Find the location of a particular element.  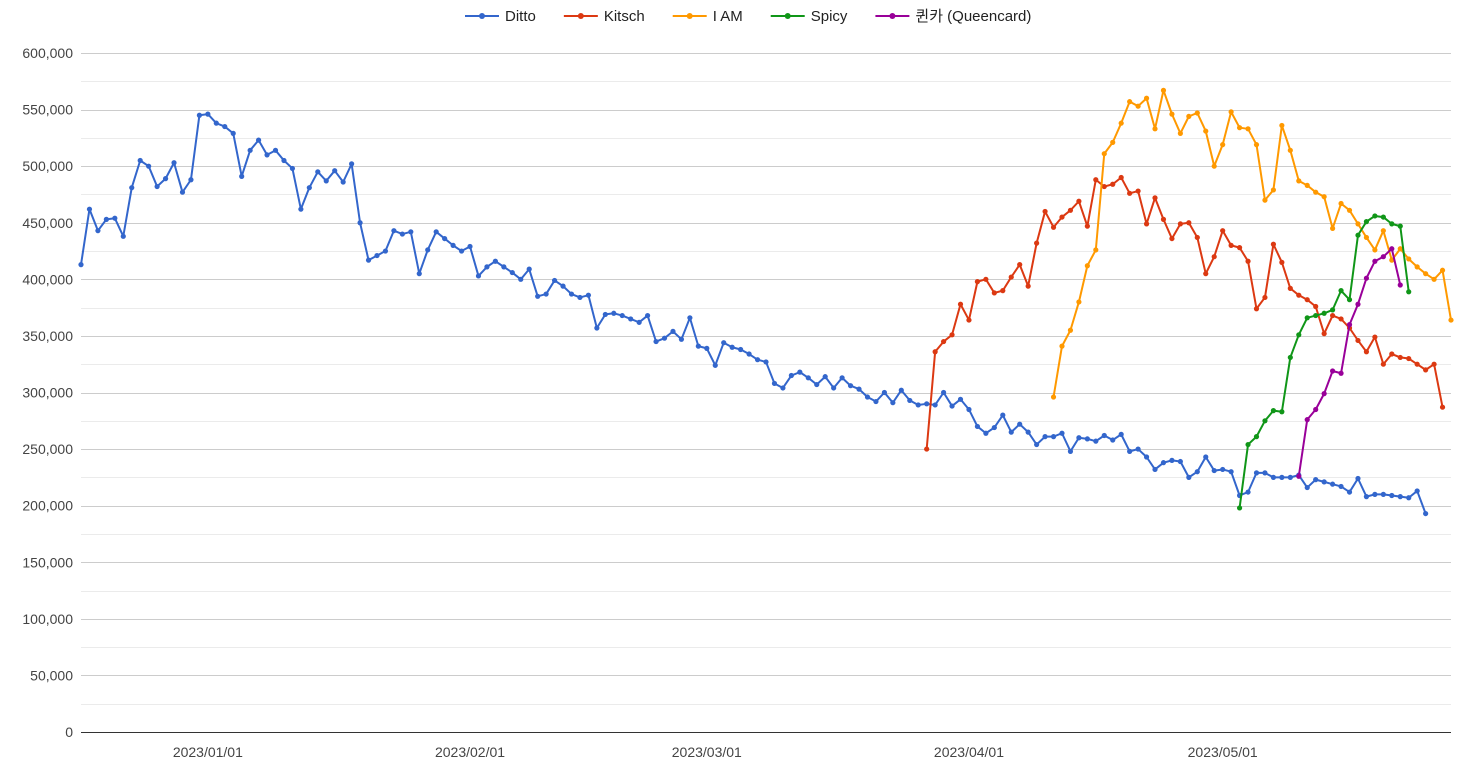

legend: Ditto Kitsch I AM Spicy 퀸카 (Queencard) is located at coordinates (748, 16).